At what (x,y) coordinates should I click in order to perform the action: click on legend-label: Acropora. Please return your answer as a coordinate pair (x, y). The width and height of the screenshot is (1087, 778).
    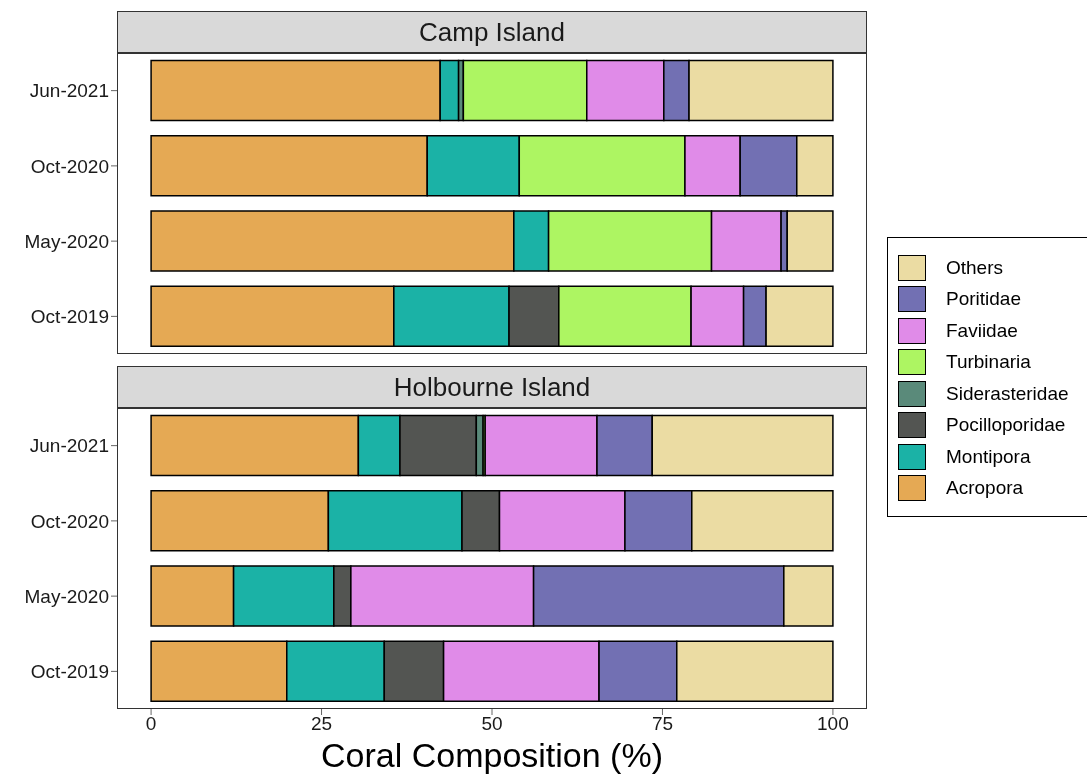
    Looking at the image, I should click on (985, 488).